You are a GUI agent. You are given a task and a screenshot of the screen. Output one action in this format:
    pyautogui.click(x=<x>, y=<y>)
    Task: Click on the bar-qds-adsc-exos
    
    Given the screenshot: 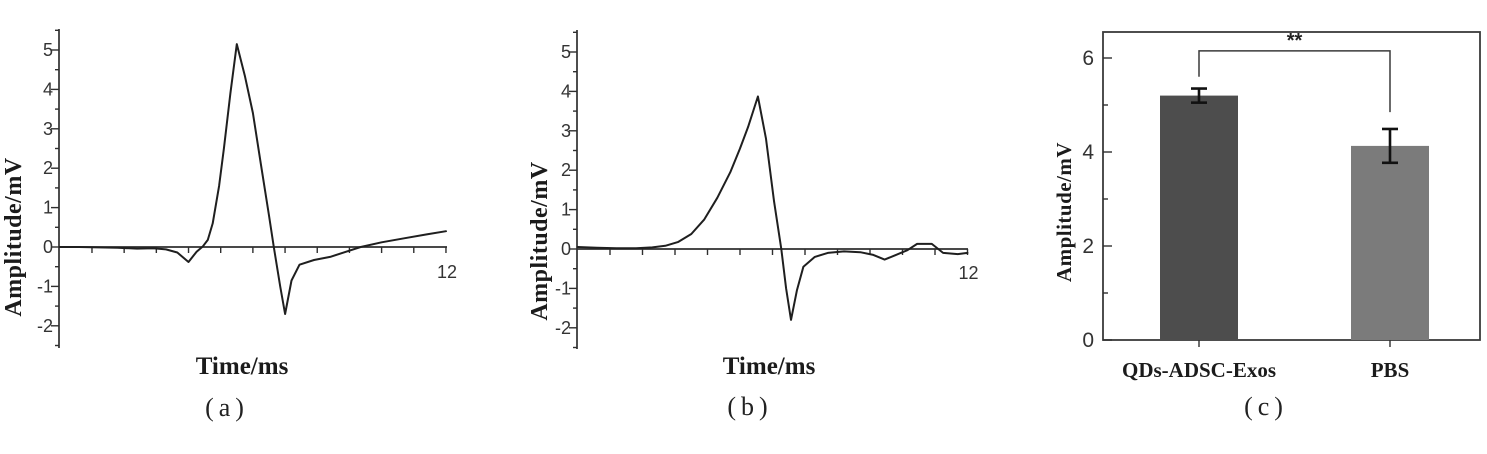 What is the action you would take?
    pyautogui.click(x=1199, y=217)
    